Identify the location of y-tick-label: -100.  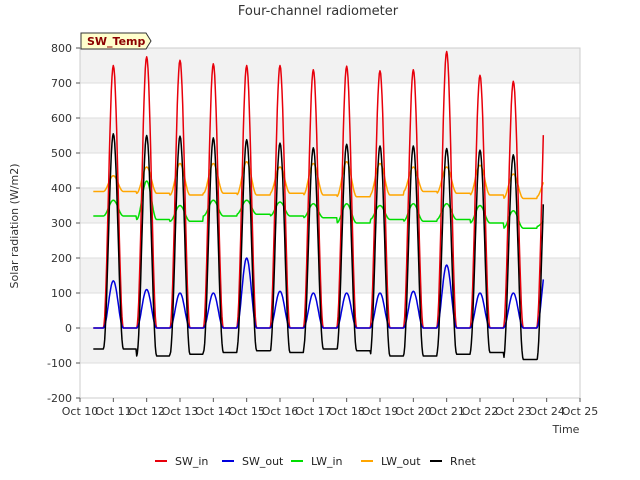
(59, 363).